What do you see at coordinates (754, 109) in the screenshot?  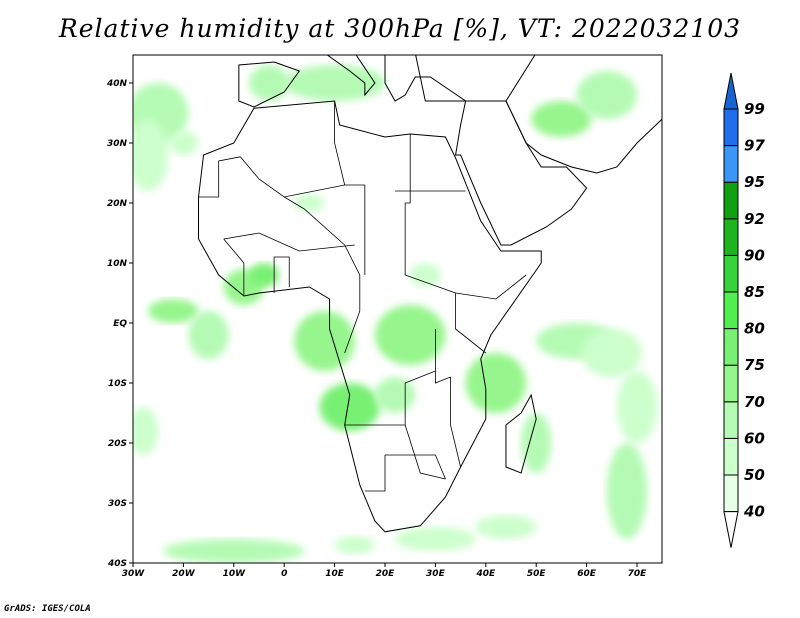 I see `colorbar-label: 99` at bounding box center [754, 109].